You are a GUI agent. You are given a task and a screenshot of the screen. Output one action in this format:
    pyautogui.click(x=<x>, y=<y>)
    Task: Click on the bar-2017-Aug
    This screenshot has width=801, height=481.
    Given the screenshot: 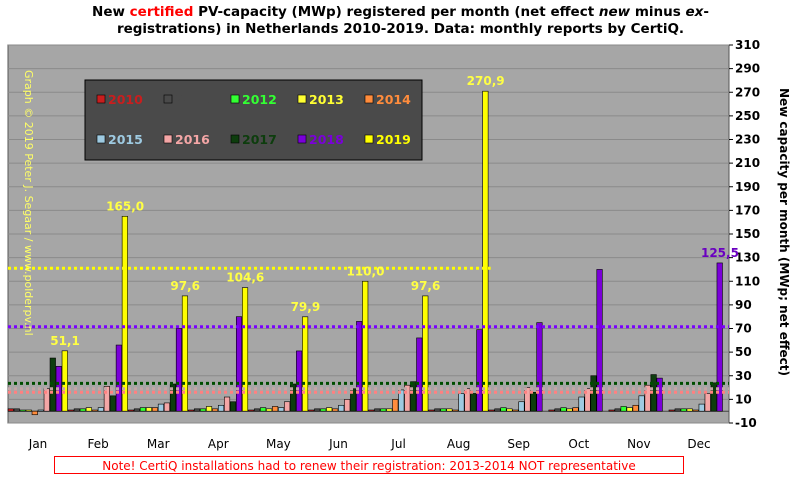 What is the action you would take?
    pyautogui.click(x=473, y=402)
    